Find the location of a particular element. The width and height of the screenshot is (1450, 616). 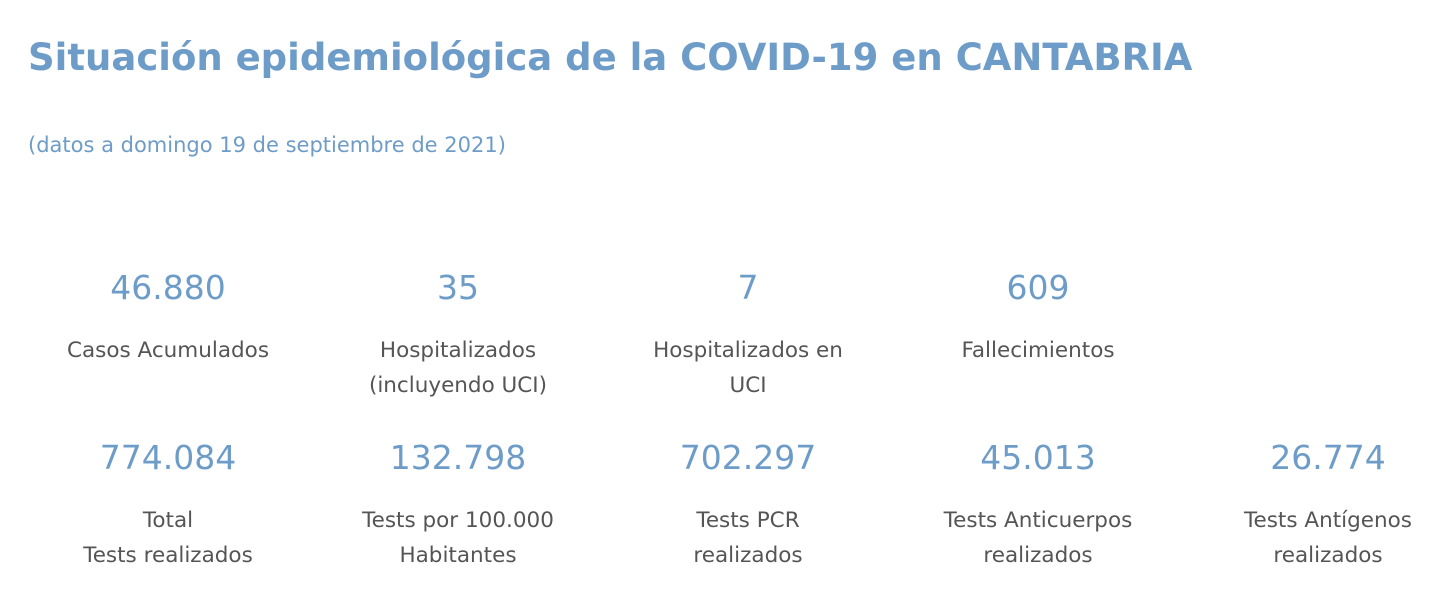

stat-casos-acumulados: 46.880 Casos Acumulados is located at coordinates (168, 318).